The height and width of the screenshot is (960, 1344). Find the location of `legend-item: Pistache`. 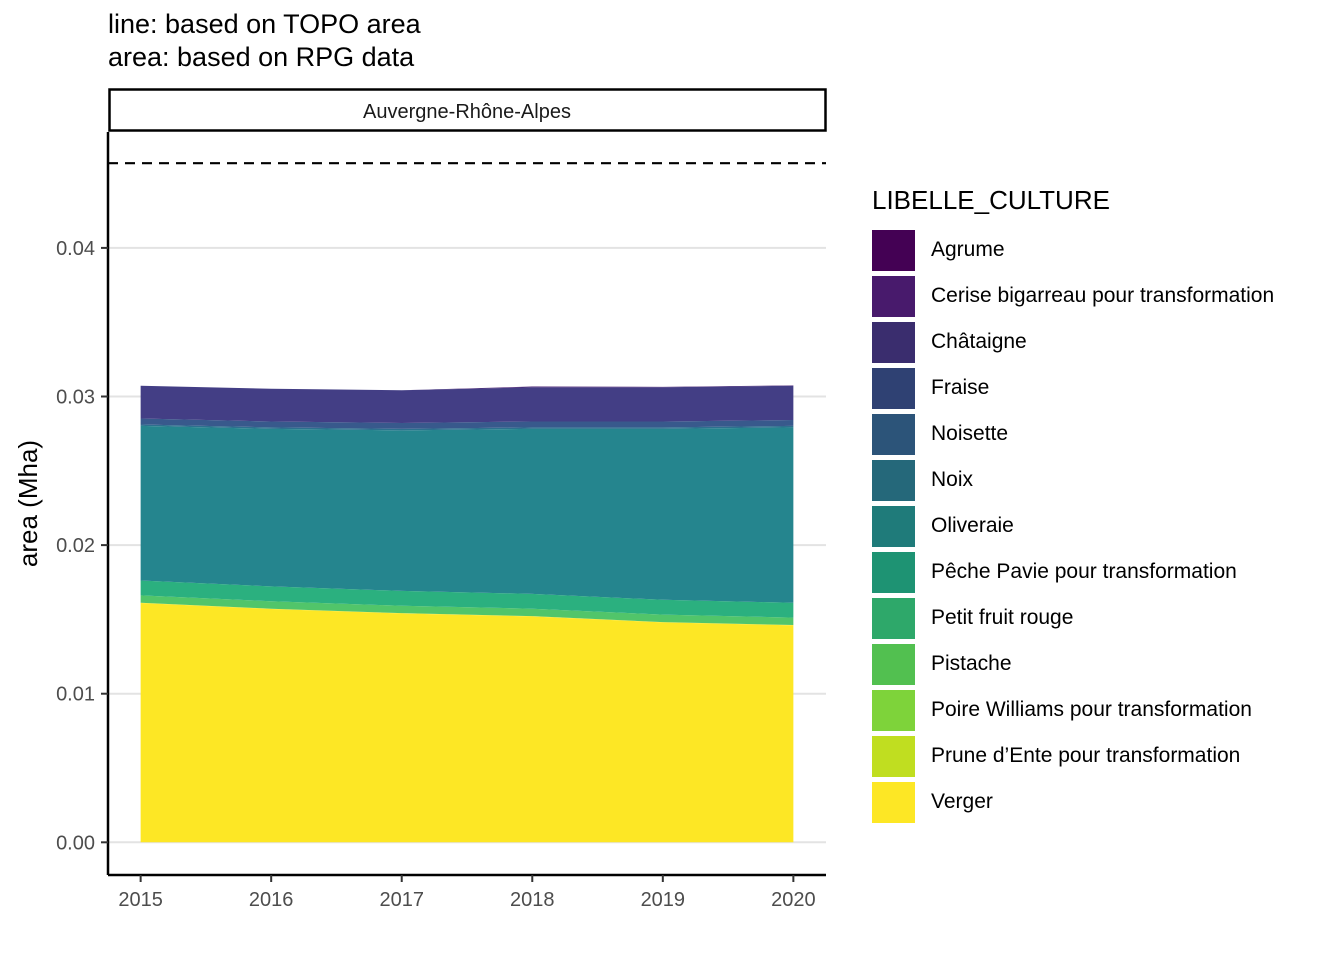

legend-item: Pistache is located at coordinates (991, 665).